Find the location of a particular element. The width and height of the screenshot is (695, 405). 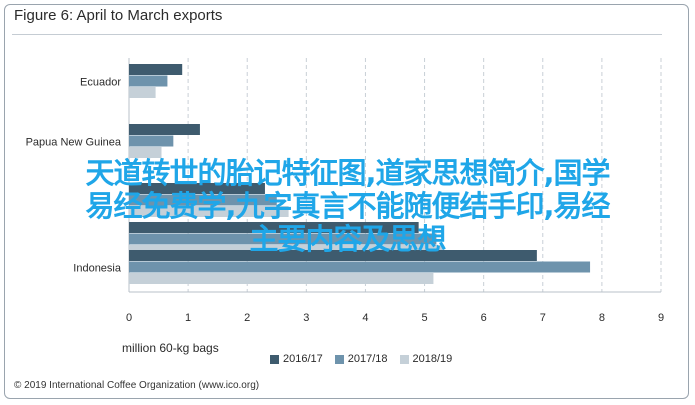

x-tick-label-8: 8 is located at coordinates (602, 318).